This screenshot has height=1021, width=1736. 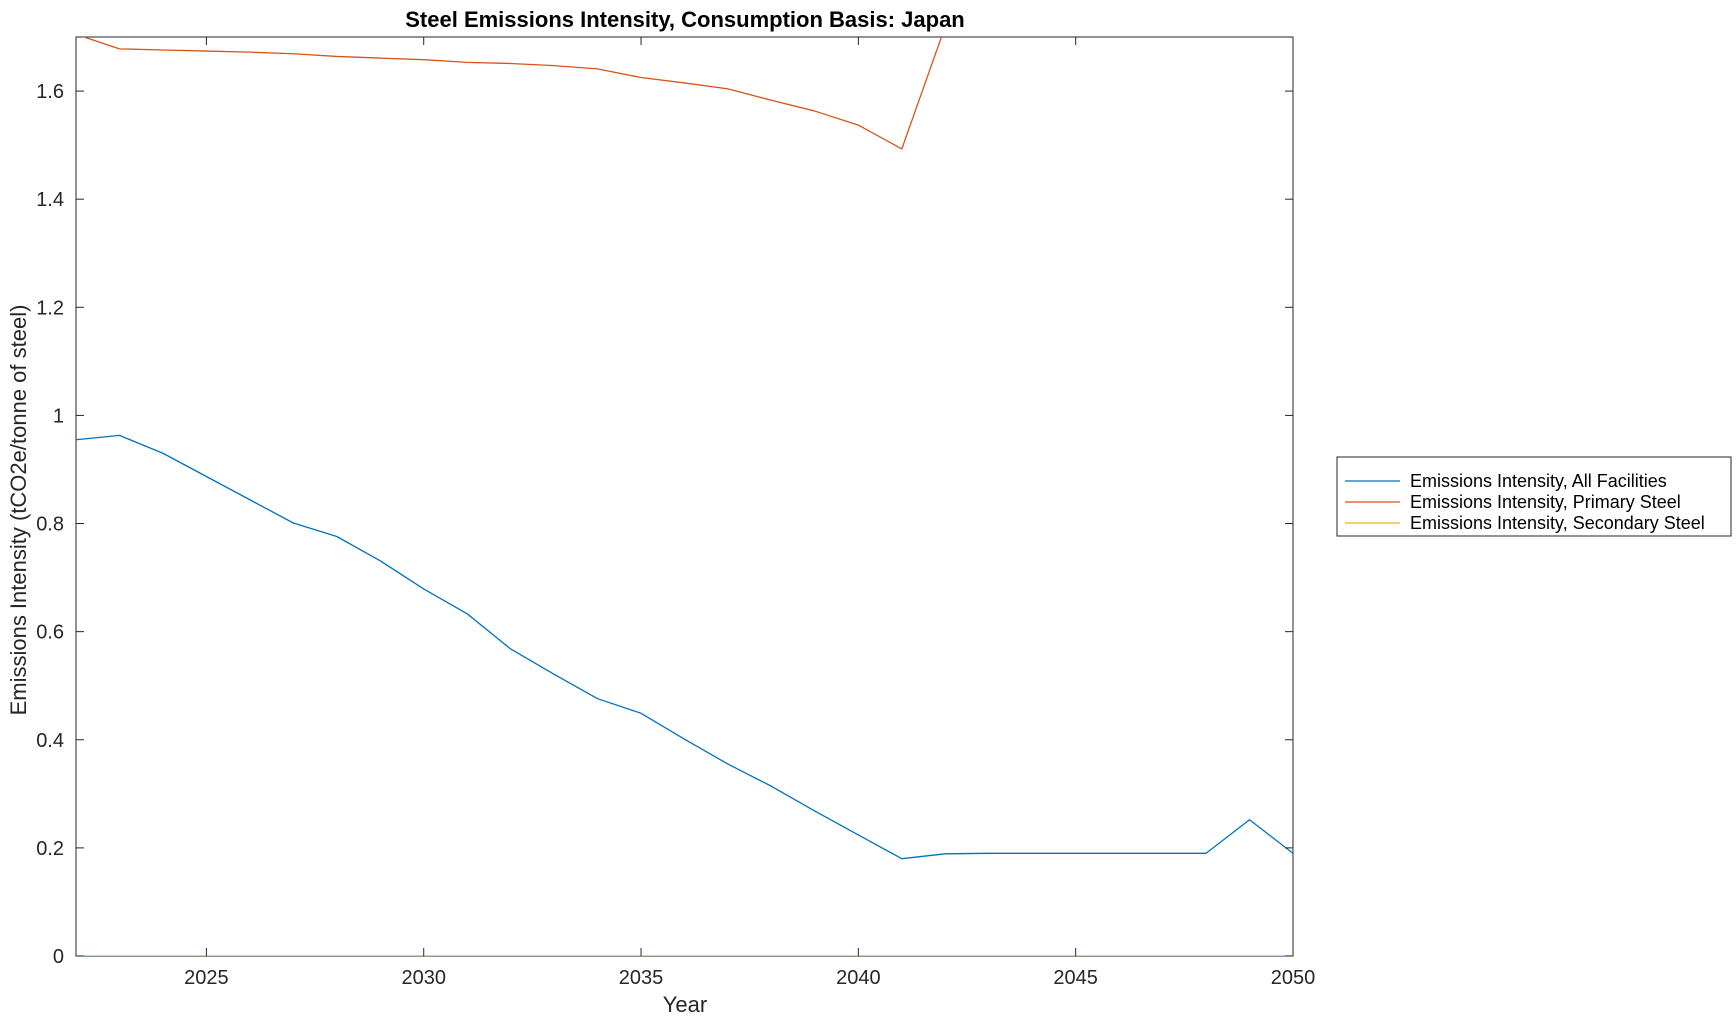 I want to click on y-tick-label: 0.8, so click(x=50, y=525).